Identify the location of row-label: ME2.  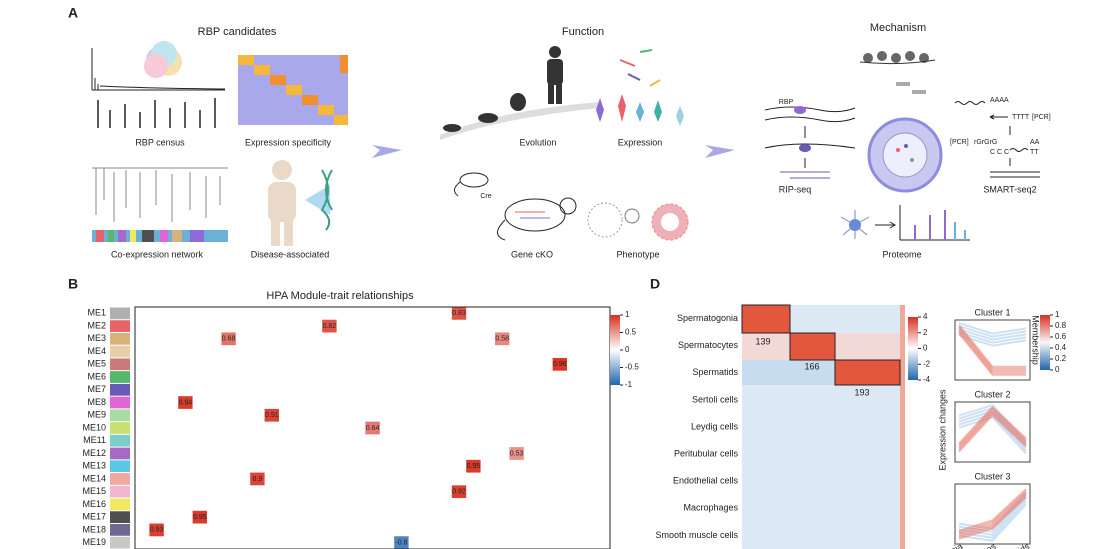
(96, 325).